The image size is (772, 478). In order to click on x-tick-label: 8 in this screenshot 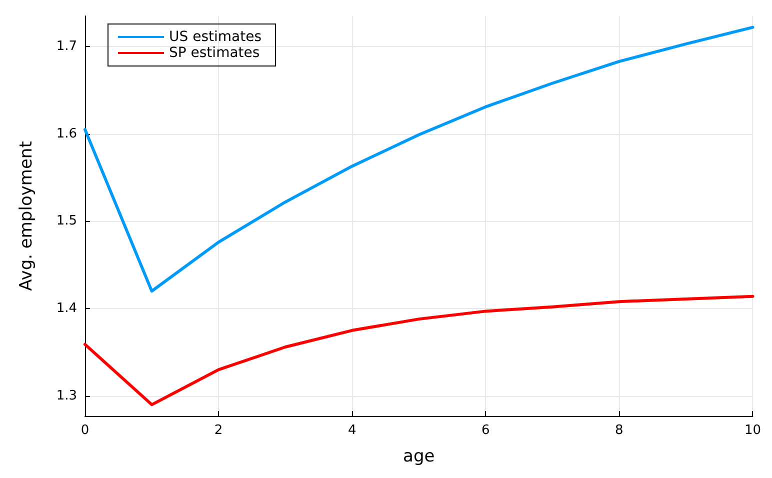, I will do `click(619, 430)`.